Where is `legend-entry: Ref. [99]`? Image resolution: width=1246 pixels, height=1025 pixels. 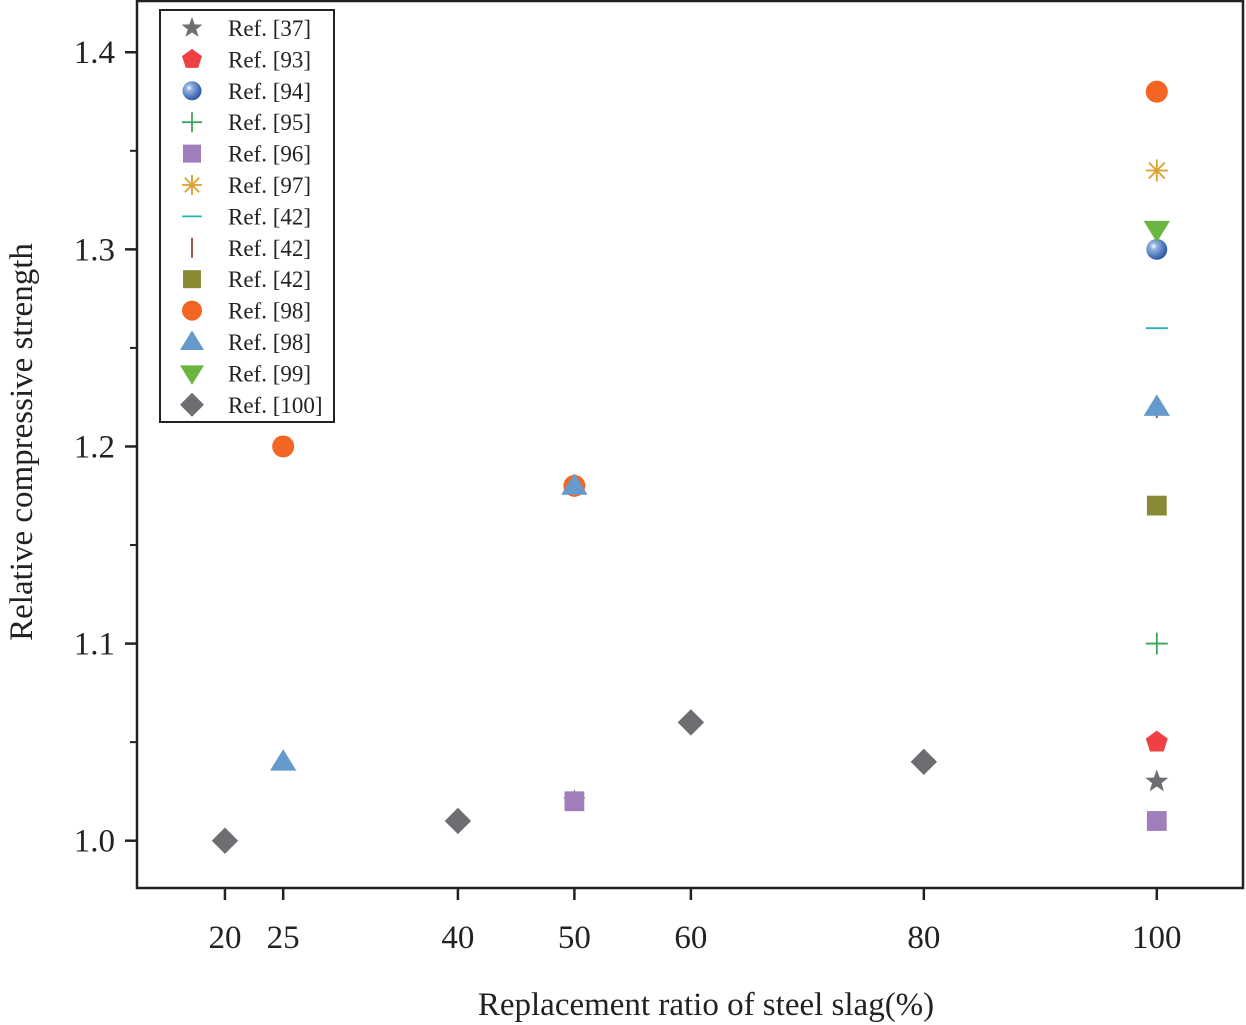 legend-entry: Ref. [99] is located at coordinates (245, 373).